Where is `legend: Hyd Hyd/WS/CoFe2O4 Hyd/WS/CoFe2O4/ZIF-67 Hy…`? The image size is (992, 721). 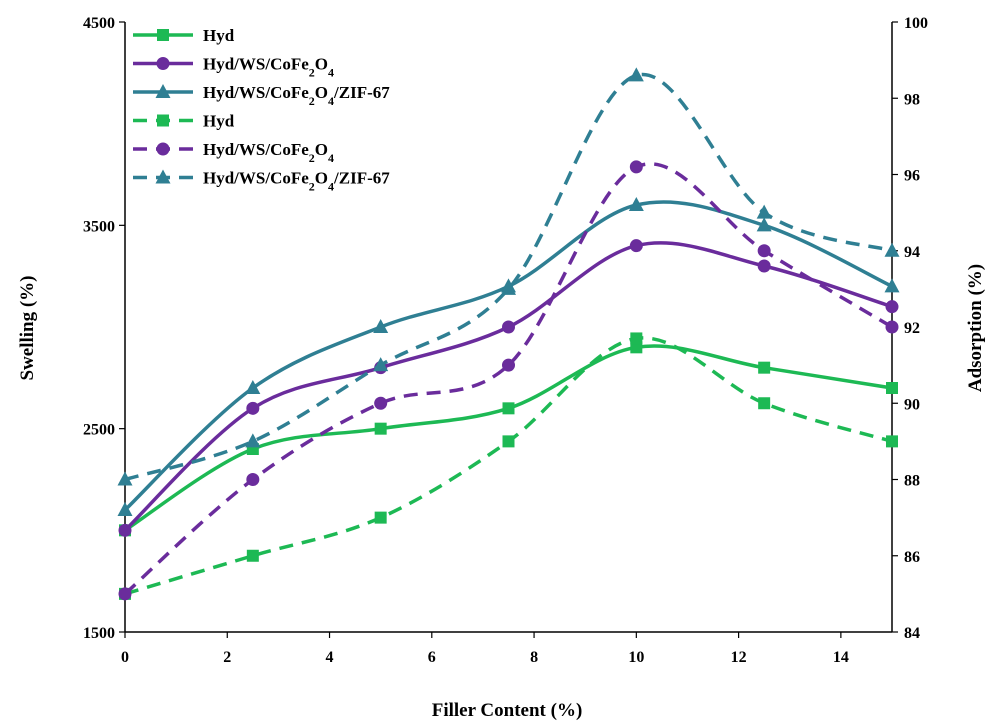
legend: Hyd Hyd/WS/CoFe2O4 Hyd/WS/CoFe2O4/ZIF-67 Hy… is located at coordinates (261, 110).